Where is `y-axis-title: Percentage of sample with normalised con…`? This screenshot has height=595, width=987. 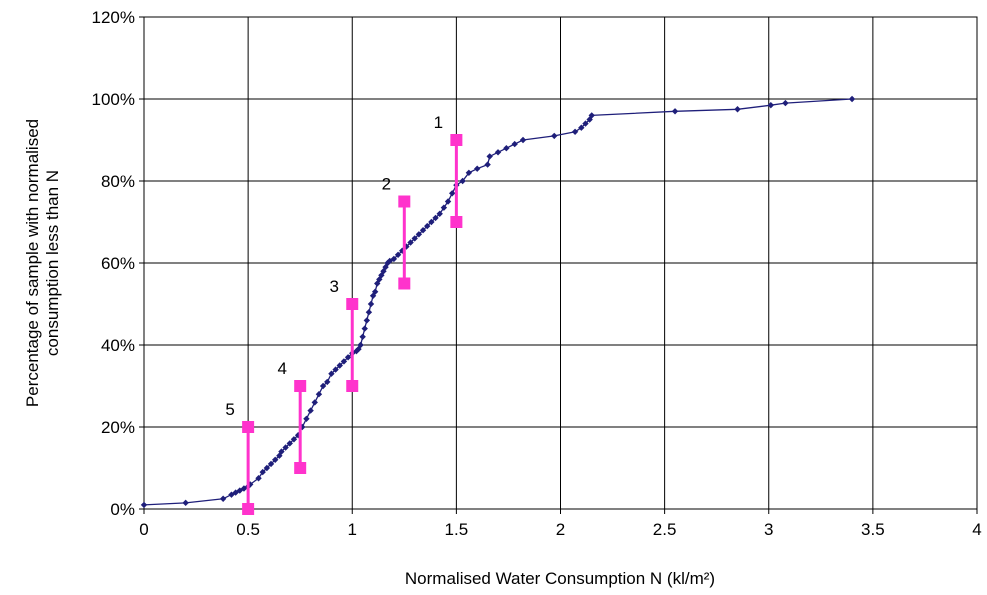 y-axis-title: Percentage of sample with normalised con… is located at coordinates (42, 263).